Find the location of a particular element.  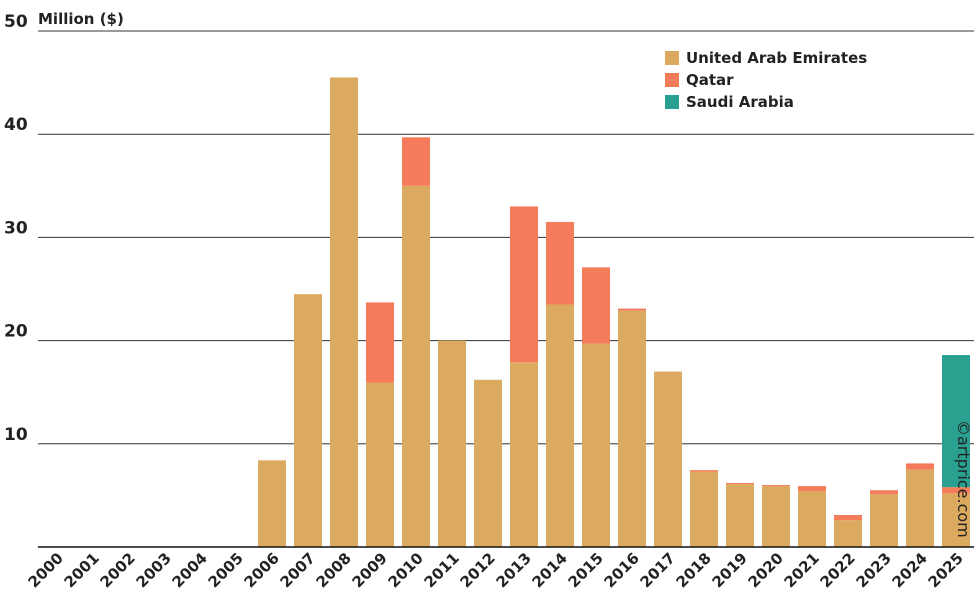

x-tick-label: 2023 is located at coordinates (874, 570).